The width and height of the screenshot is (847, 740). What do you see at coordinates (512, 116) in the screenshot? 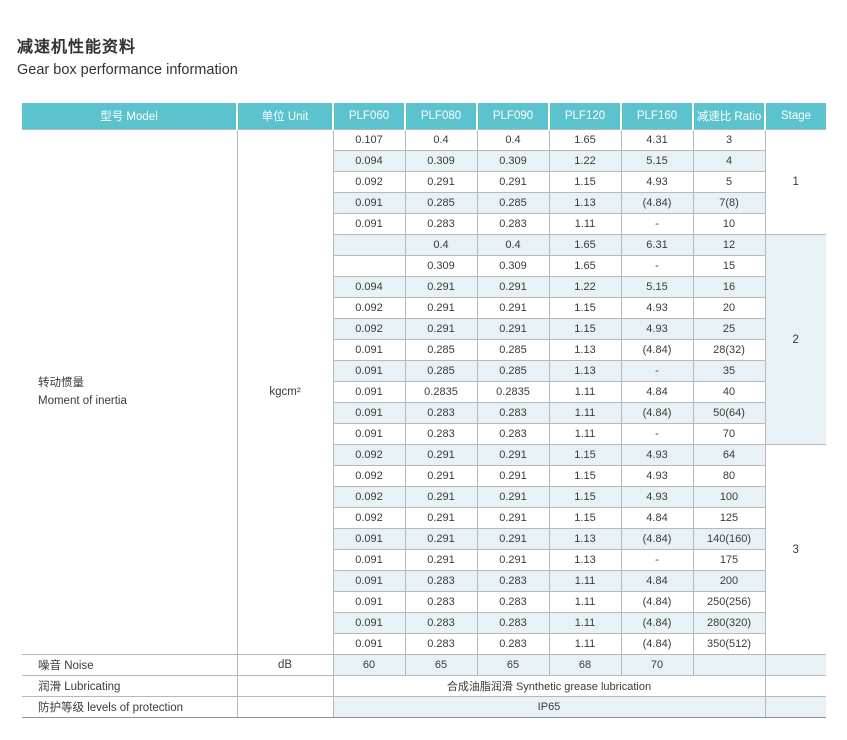
I see `column-header: PLF090` at bounding box center [512, 116].